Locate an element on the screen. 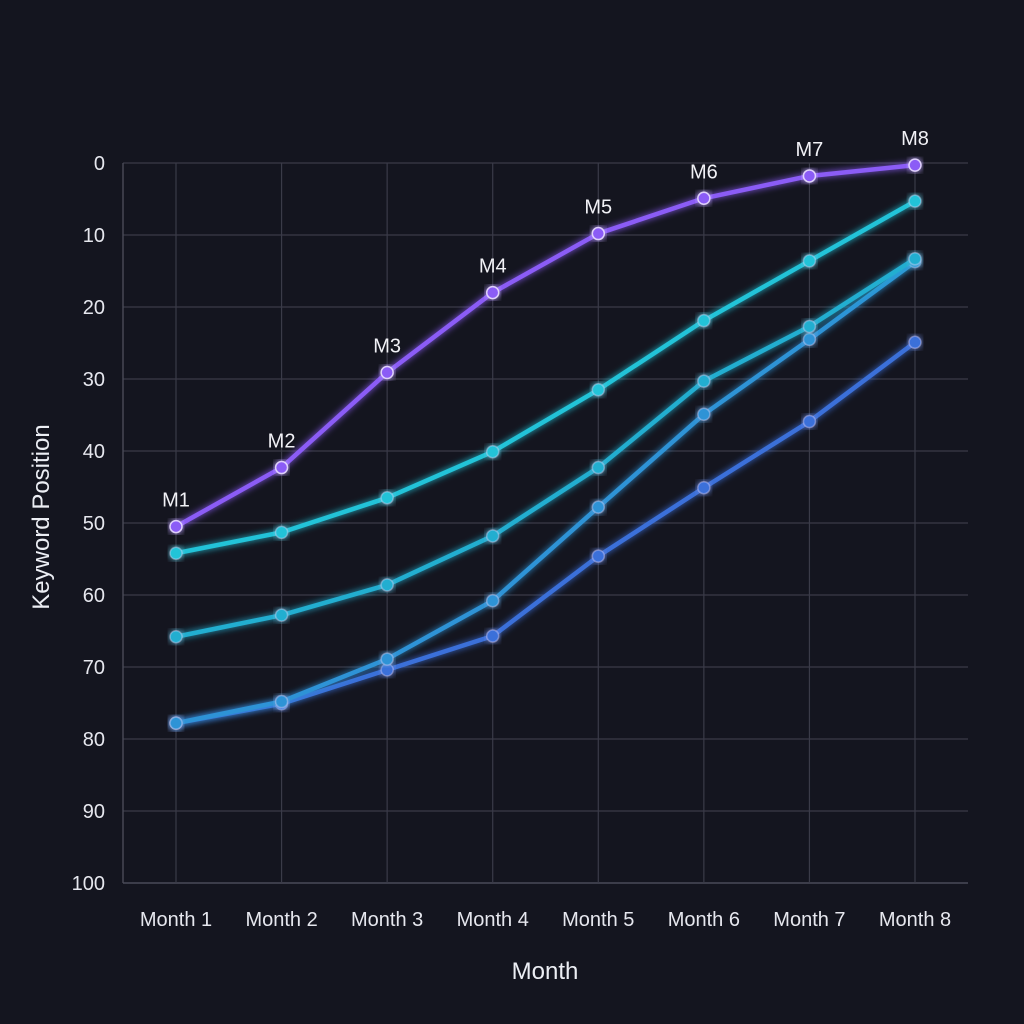 The image size is (1024, 1024). y-tick-label: 20 is located at coordinates (94, 308).